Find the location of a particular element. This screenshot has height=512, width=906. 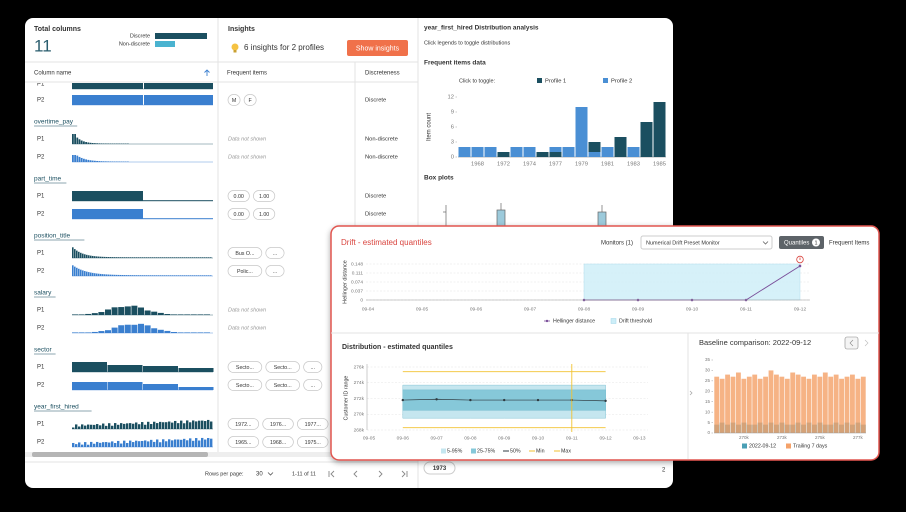

column-name: part_time is located at coordinates (47, 179).